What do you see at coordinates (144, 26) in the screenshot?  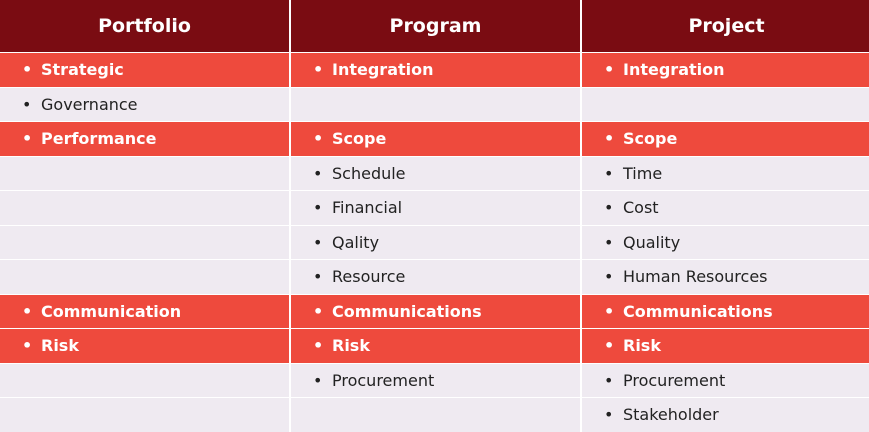 I see `header-cell: Portfolio` at bounding box center [144, 26].